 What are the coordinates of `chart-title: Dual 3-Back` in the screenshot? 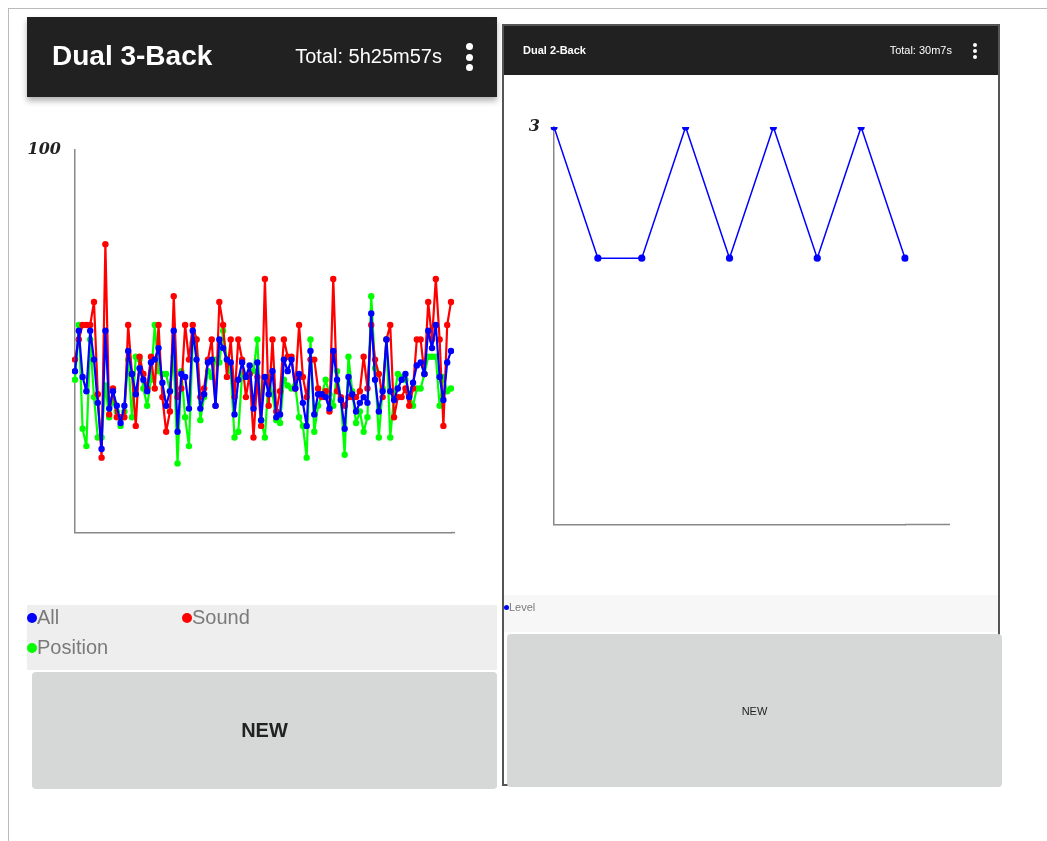 It's located at (132, 56).